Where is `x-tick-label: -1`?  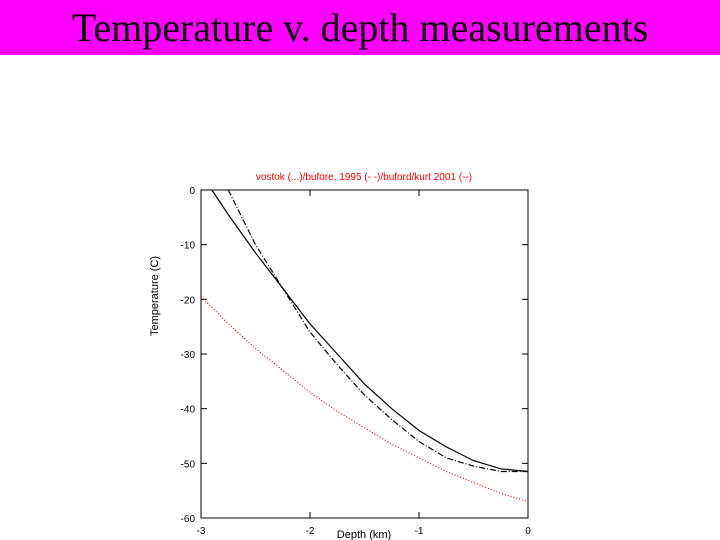 x-tick-label: -1 is located at coordinates (419, 531).